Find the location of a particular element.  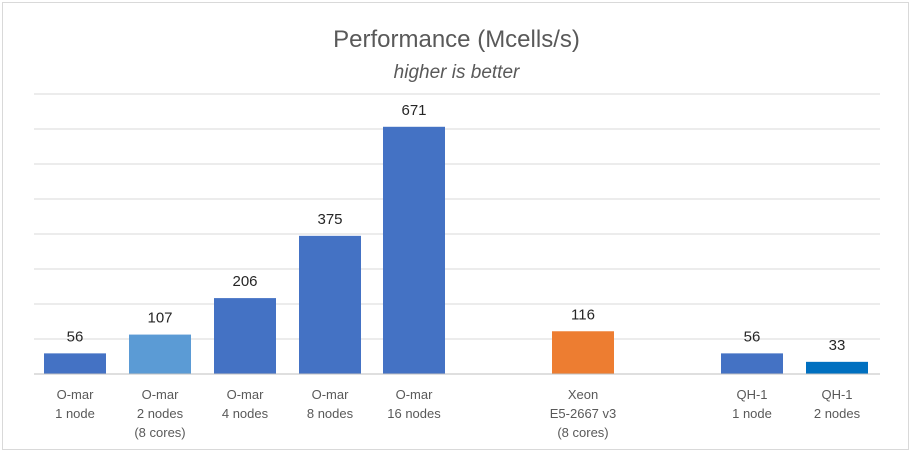

category-label: E5-2667 v3 is located at coordinates (583, 413).